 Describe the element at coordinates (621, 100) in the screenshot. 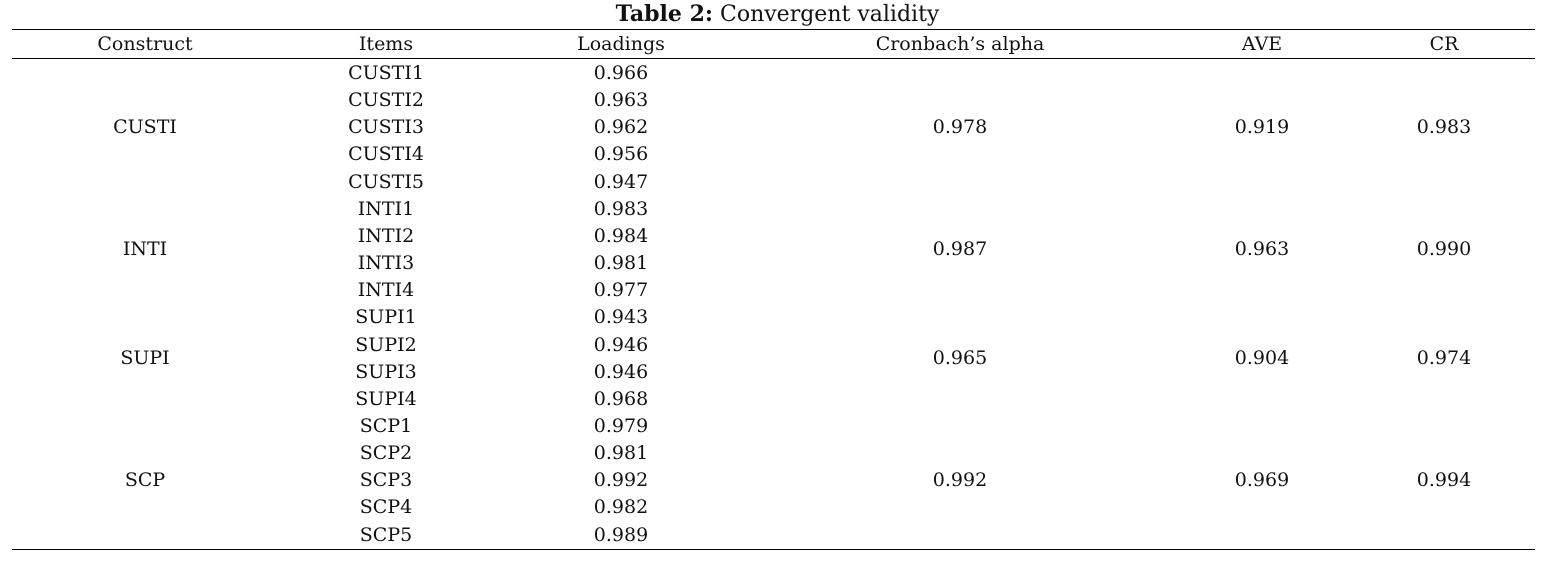

I see `loading-cell: 0.963` at that location.